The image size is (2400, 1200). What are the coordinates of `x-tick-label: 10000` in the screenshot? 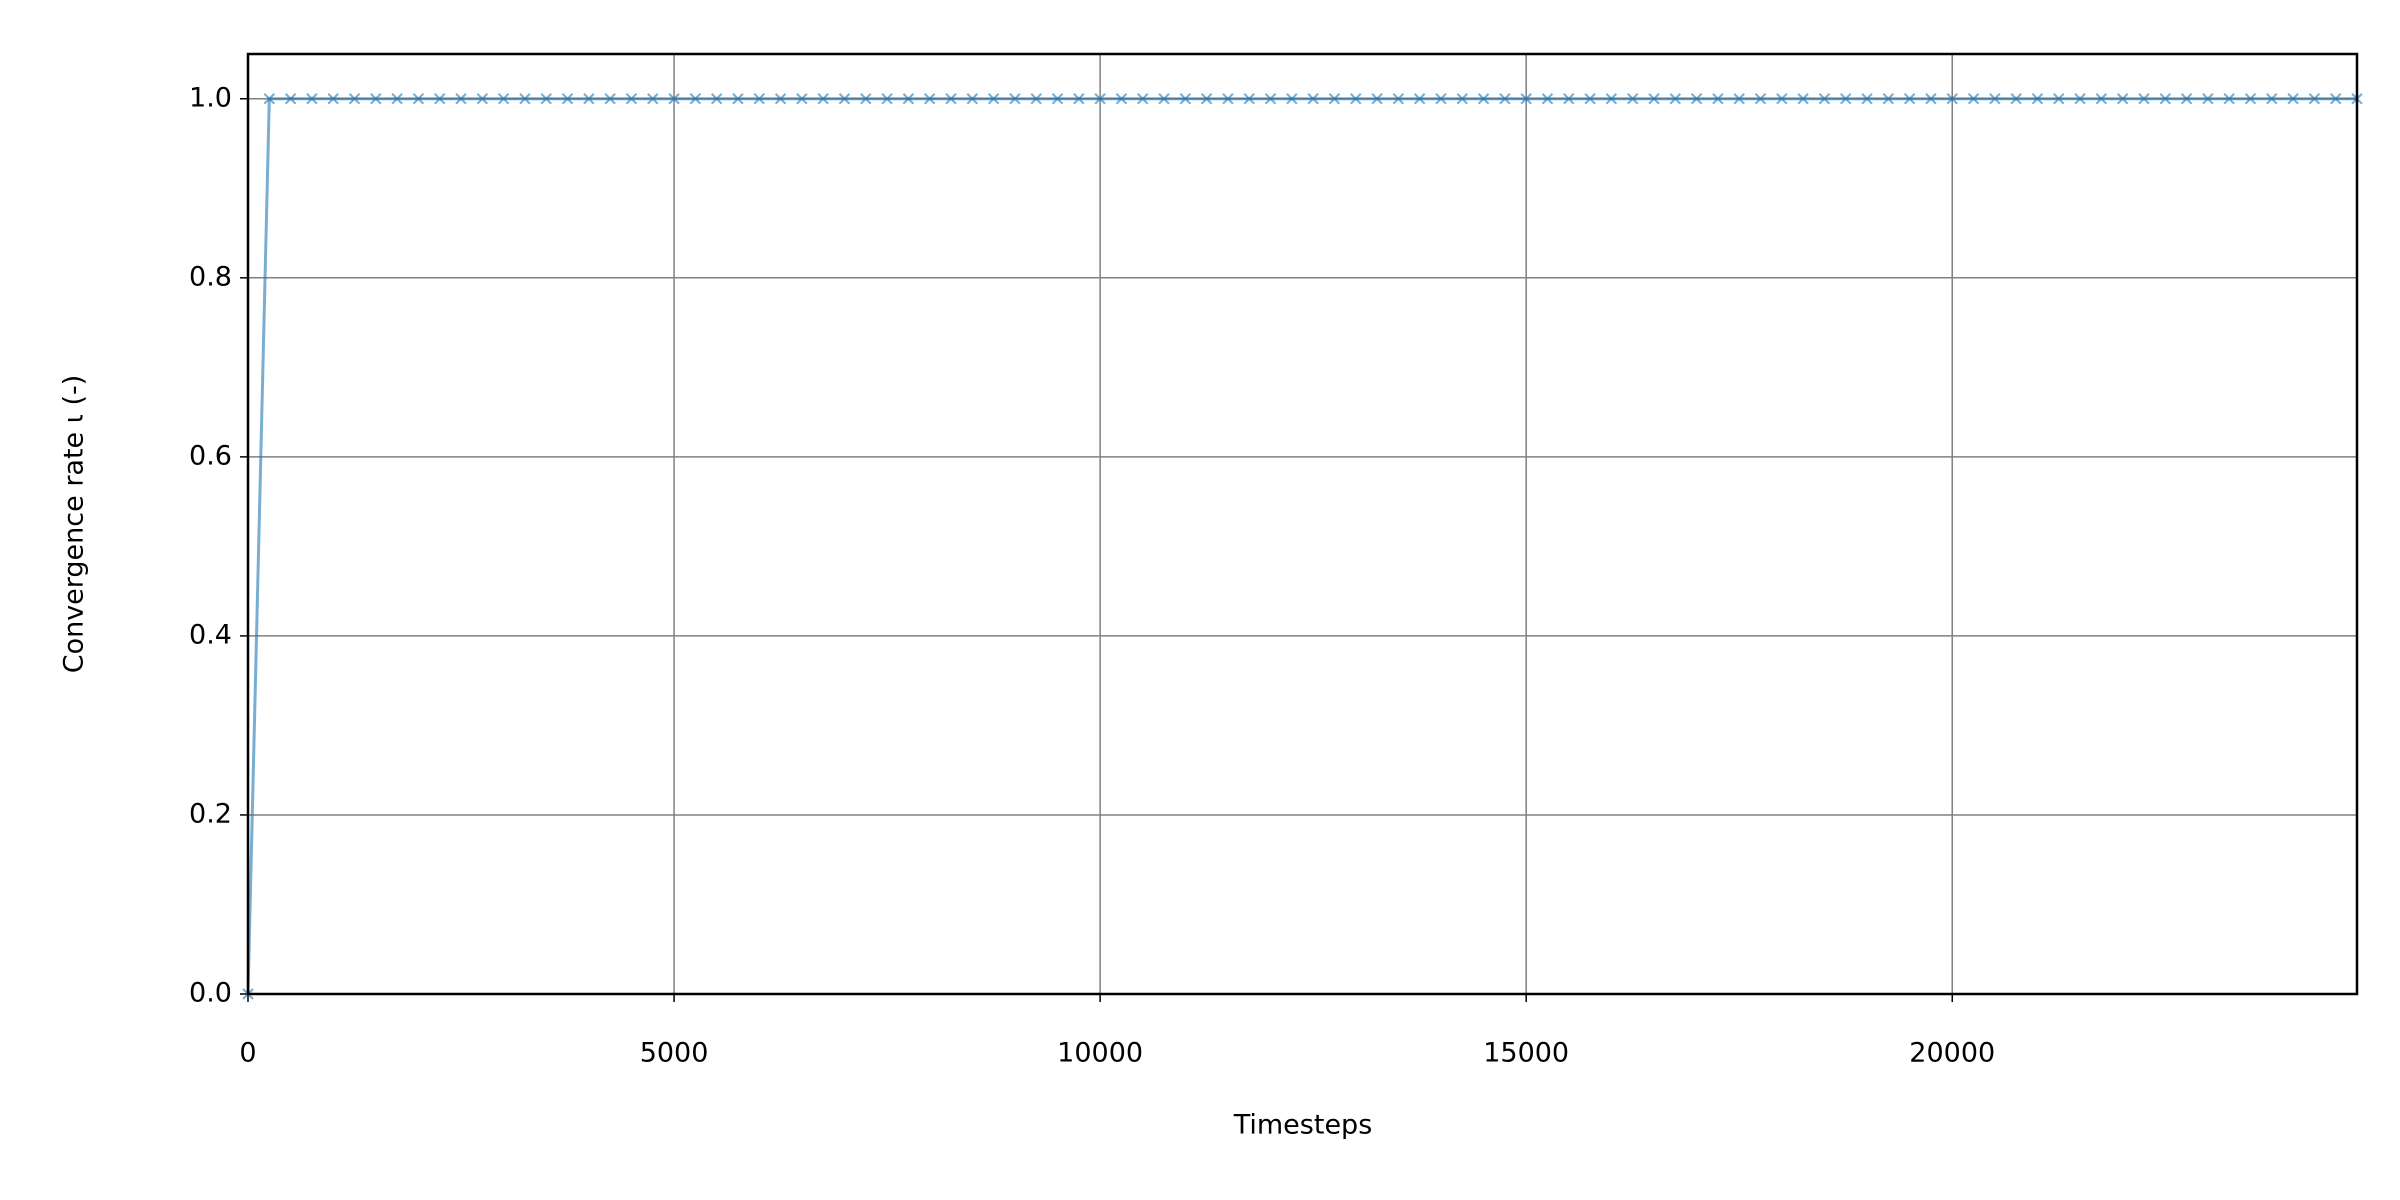 It's located at (1100, 1053).